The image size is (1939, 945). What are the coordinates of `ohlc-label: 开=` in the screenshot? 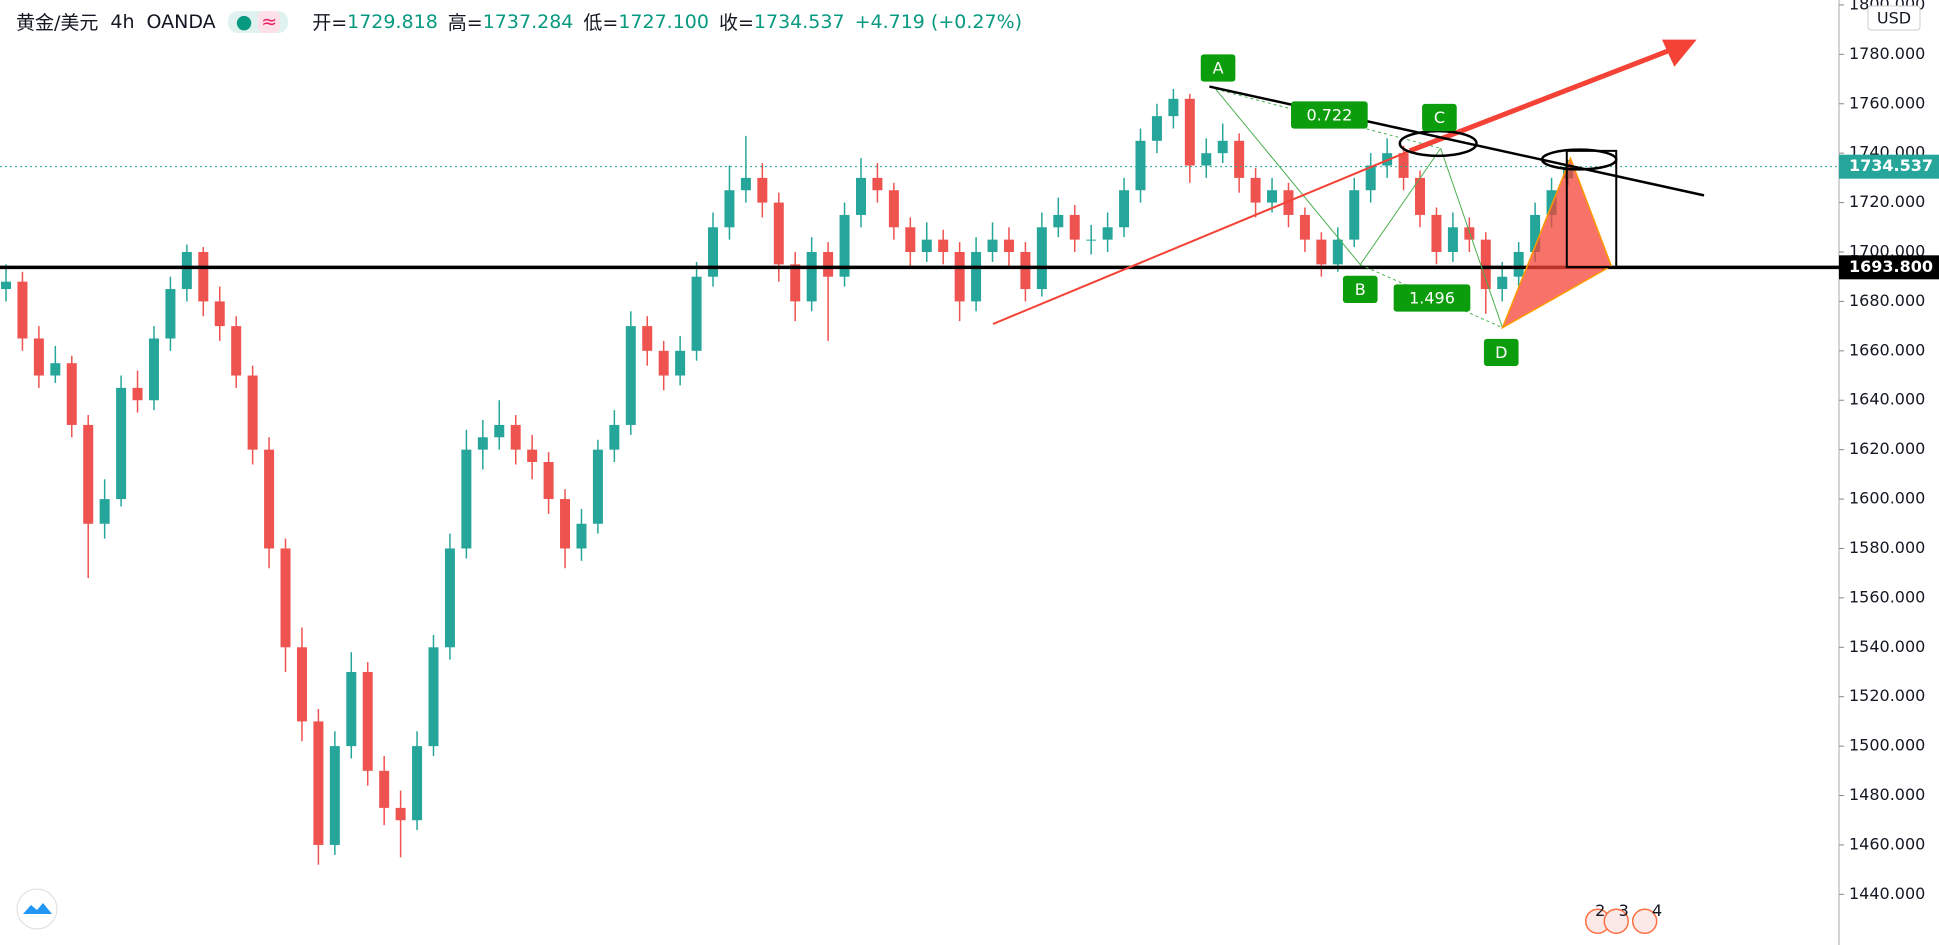 It's located at (330, 23).